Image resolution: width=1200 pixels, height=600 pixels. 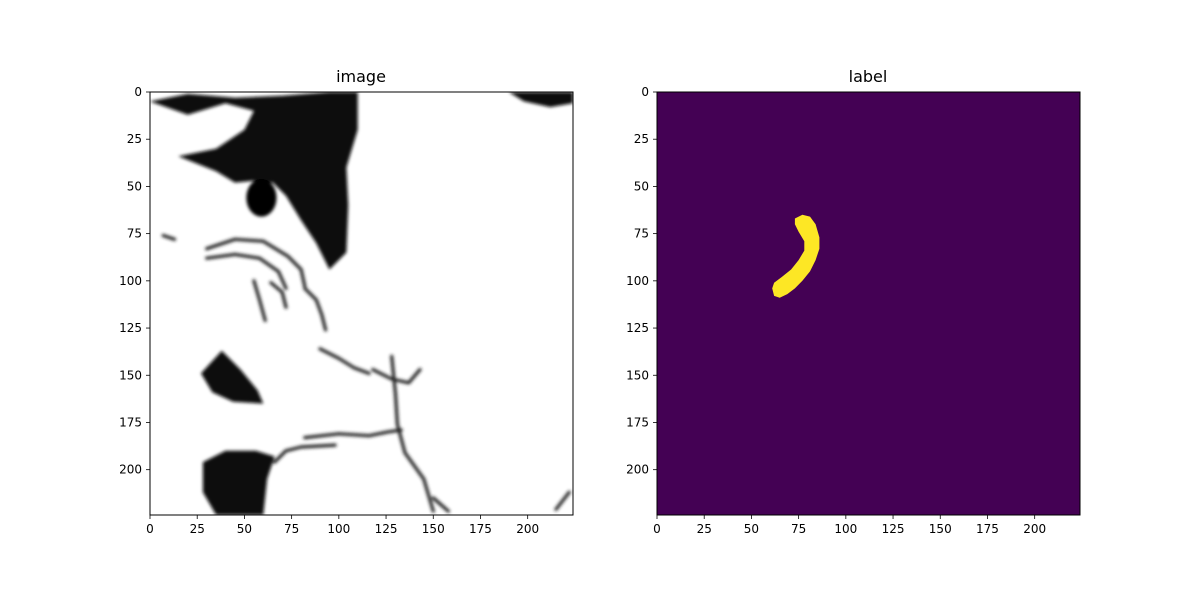 What do you see at coordinates (238, 482) in the screenshot?
I see `lower-left-dark-mass` at bounding box center [238, 482].